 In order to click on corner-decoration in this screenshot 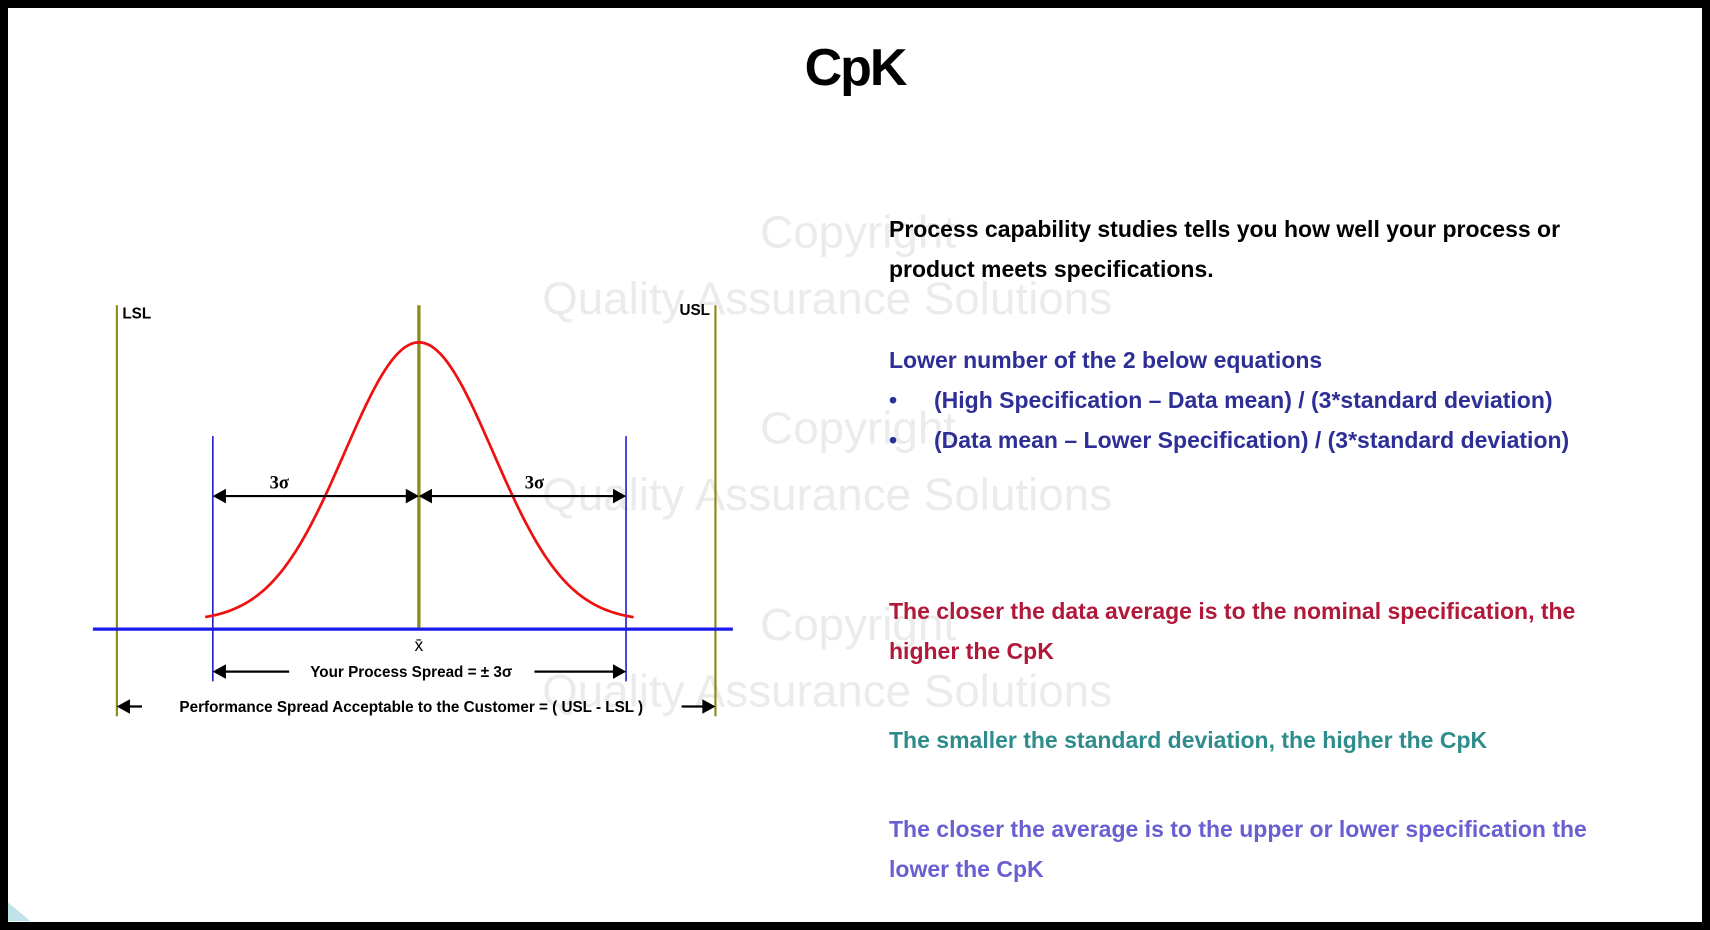, I will do `click(19, 912)`.